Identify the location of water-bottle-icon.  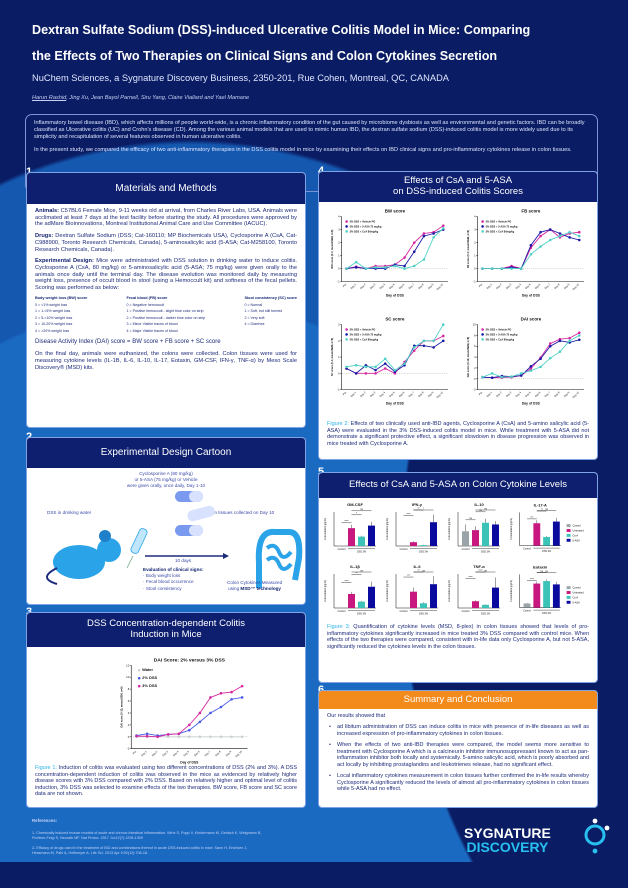
(137, 548).